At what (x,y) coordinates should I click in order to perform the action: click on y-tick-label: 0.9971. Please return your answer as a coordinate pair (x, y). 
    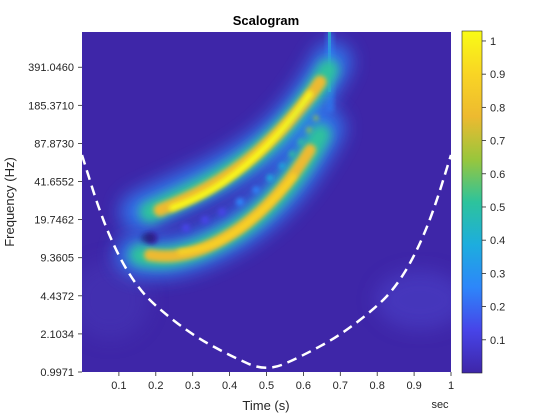
    Looking at the image, I should click on (57, 373).